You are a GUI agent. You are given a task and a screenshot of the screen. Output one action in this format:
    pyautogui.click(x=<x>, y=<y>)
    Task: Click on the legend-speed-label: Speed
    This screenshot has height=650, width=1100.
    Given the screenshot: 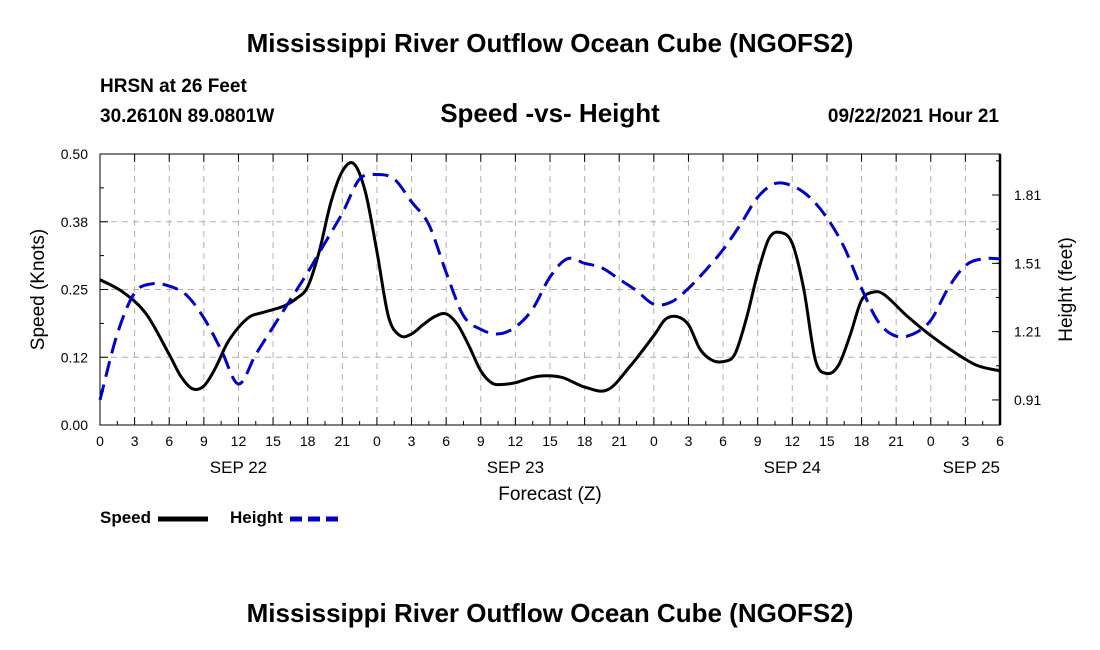 What is the action you would take?
    pyautogui.click(x=126, y=517)
    